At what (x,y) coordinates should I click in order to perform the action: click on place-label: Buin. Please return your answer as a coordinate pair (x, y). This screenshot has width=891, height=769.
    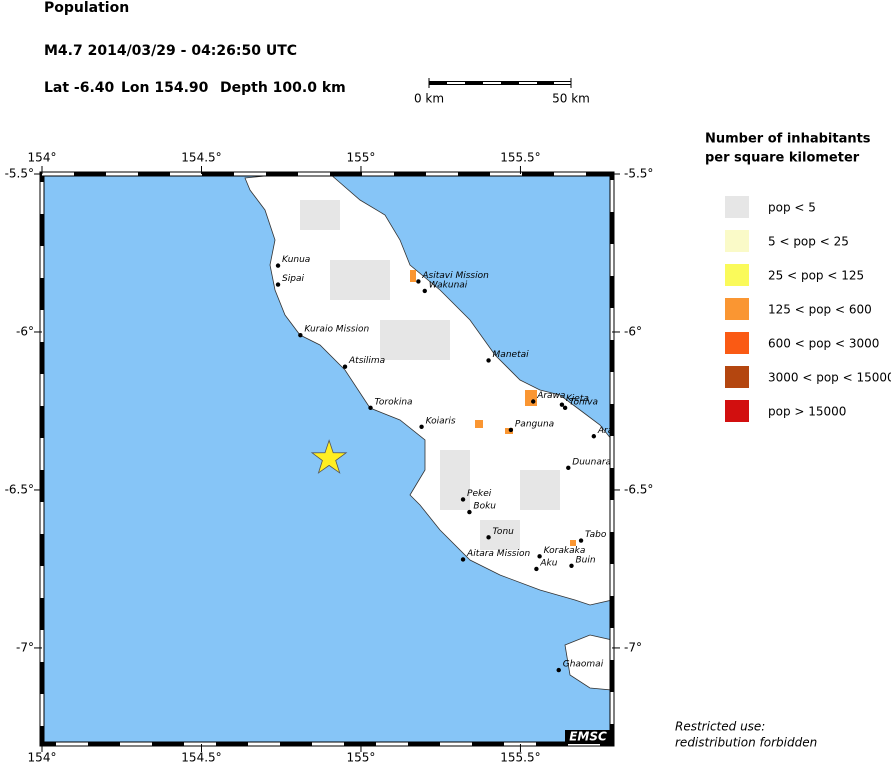
    Looking at the image, I should click on (585, 560).